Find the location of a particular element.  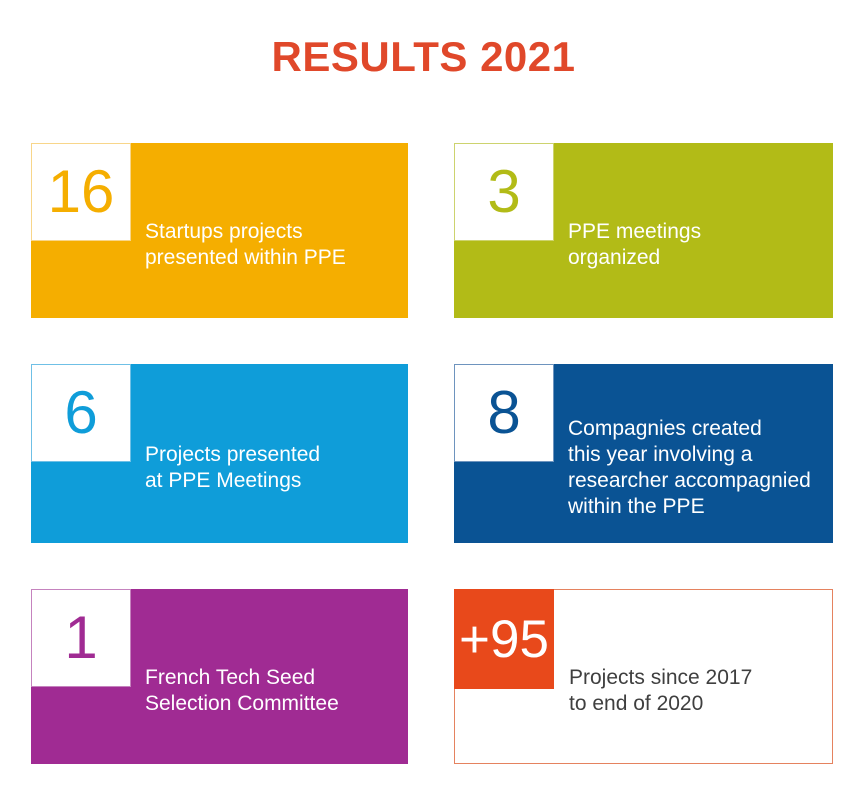

stat-description-line: presented within PPE is located at coordinates (245, 257).